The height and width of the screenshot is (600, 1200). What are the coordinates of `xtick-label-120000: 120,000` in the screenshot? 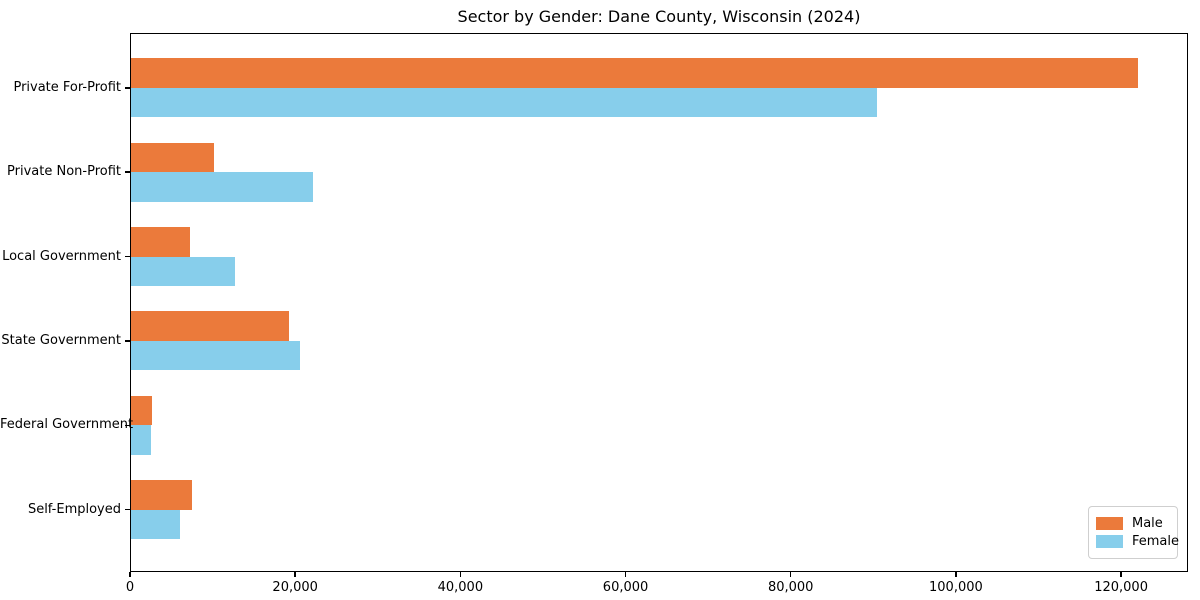 It's located at (1121, 587).